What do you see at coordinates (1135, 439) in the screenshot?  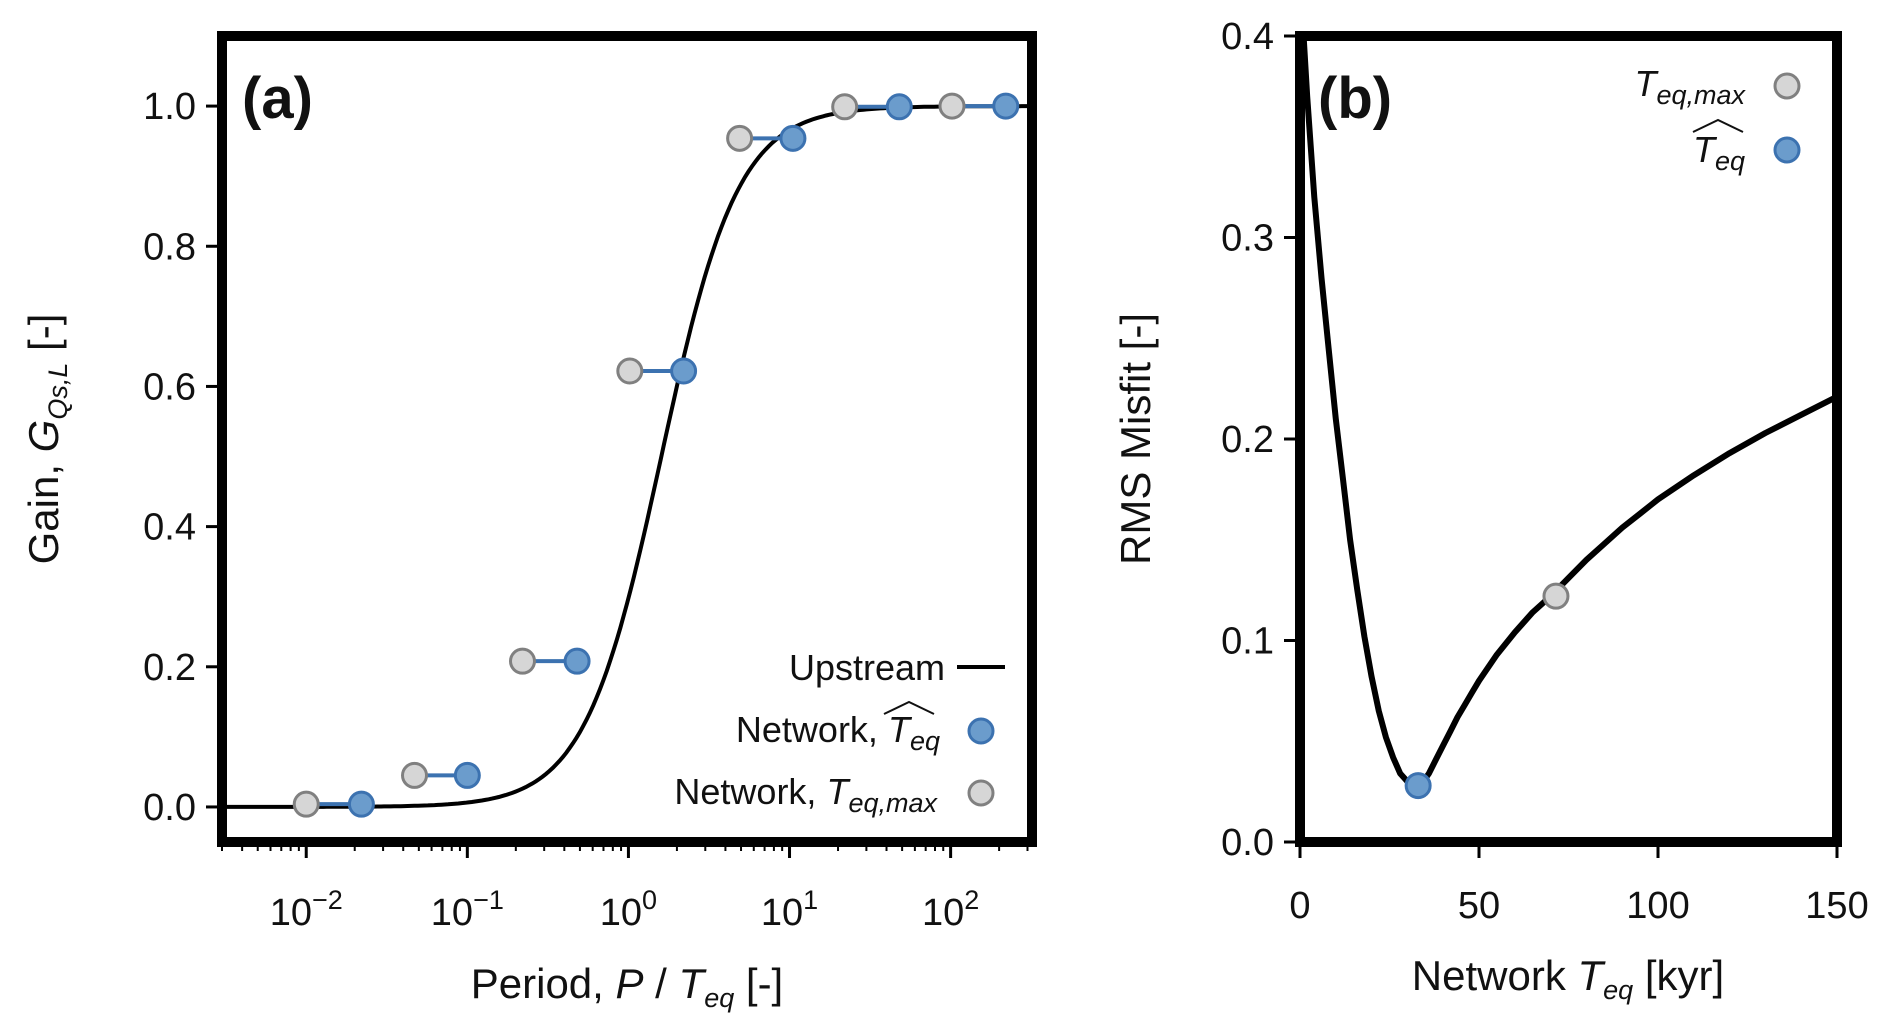 I see `panel-b-y-axis-title: RMS Misfit [-]` at bounding box center [1135, 439].